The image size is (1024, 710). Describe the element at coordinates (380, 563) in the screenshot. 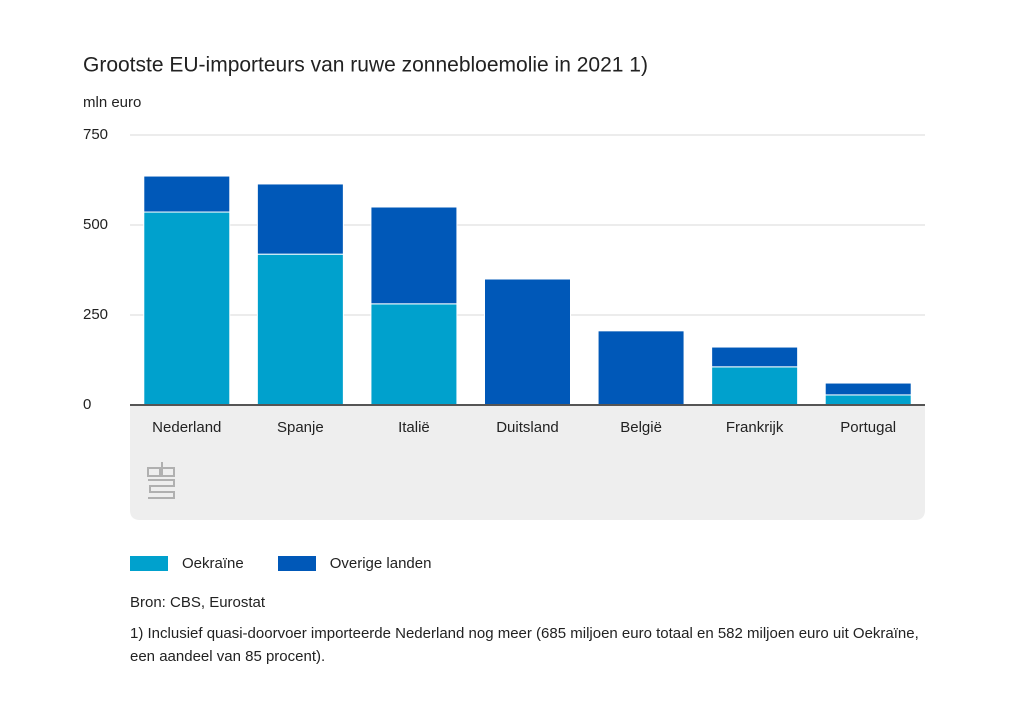

I see `legend-label: Overige landen` at that location.